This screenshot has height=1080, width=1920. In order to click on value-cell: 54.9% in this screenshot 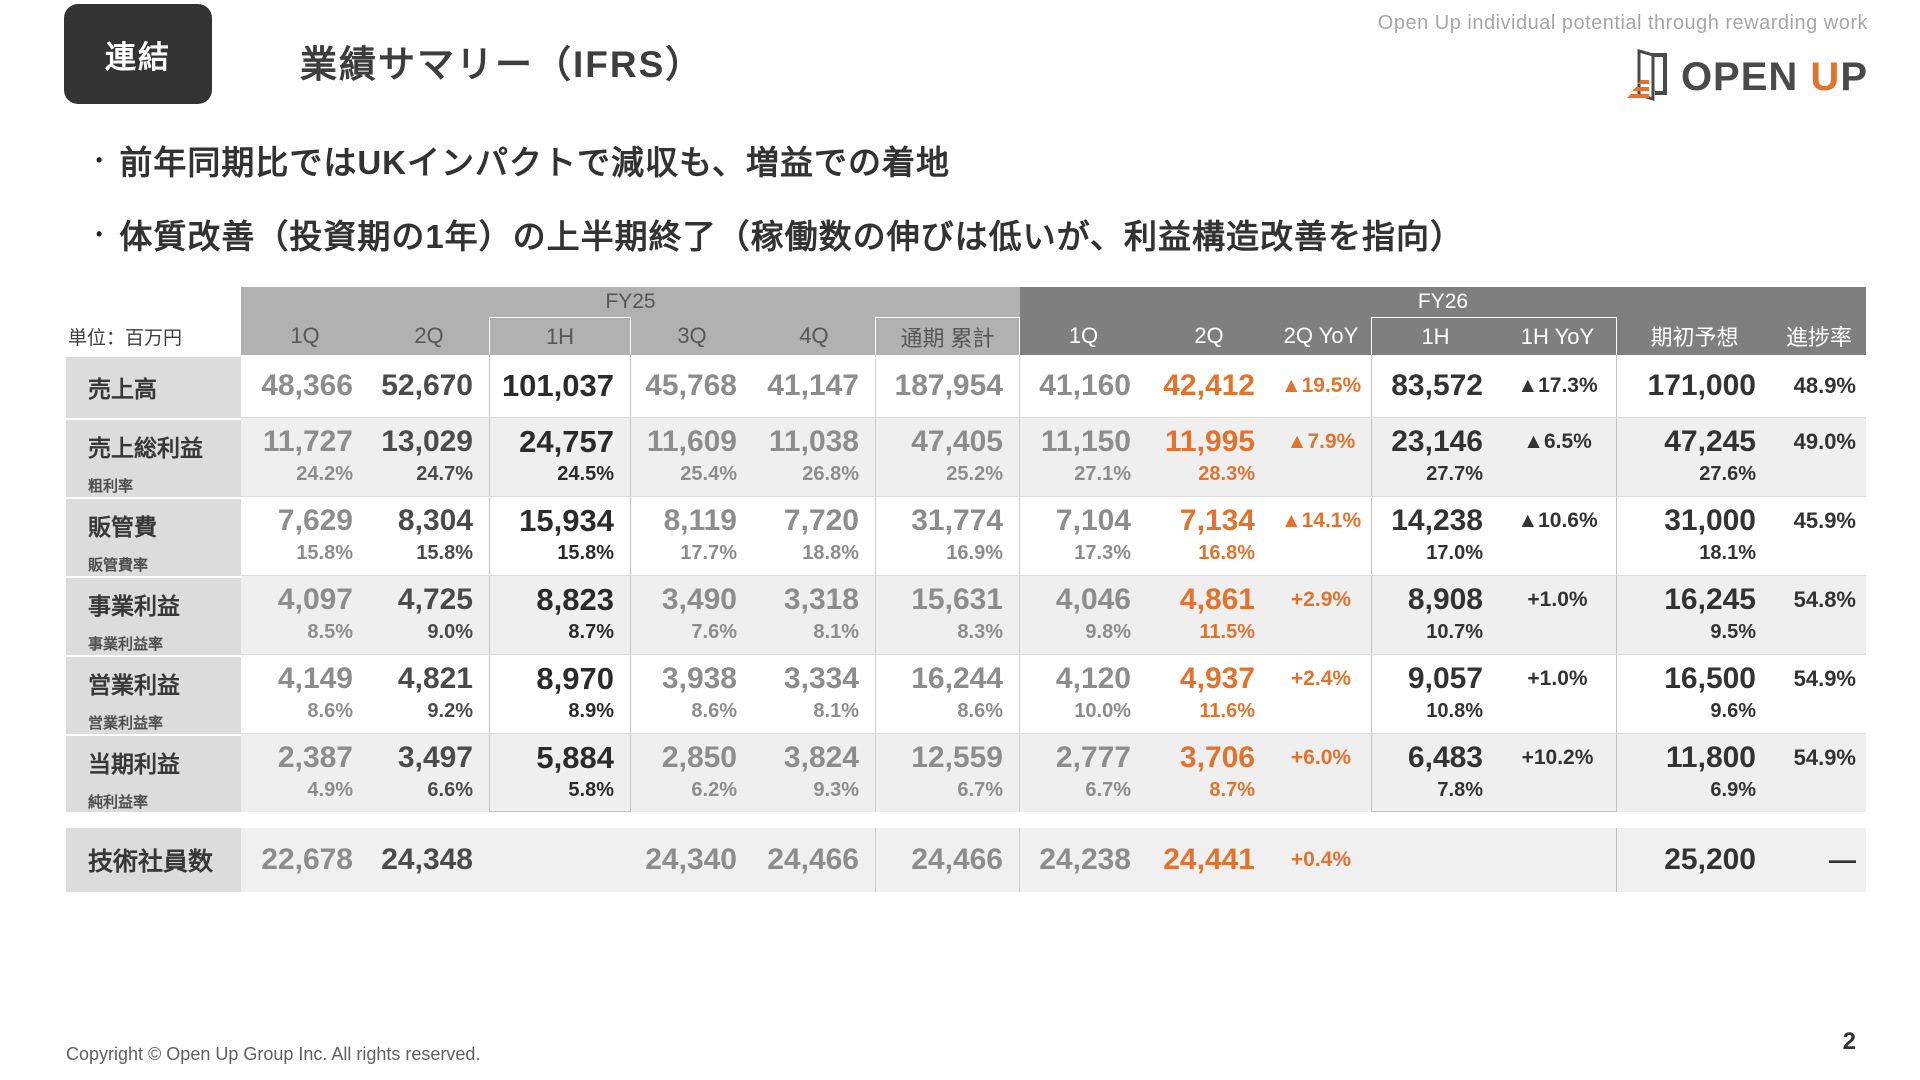, I will do `click(1819, 694)`.